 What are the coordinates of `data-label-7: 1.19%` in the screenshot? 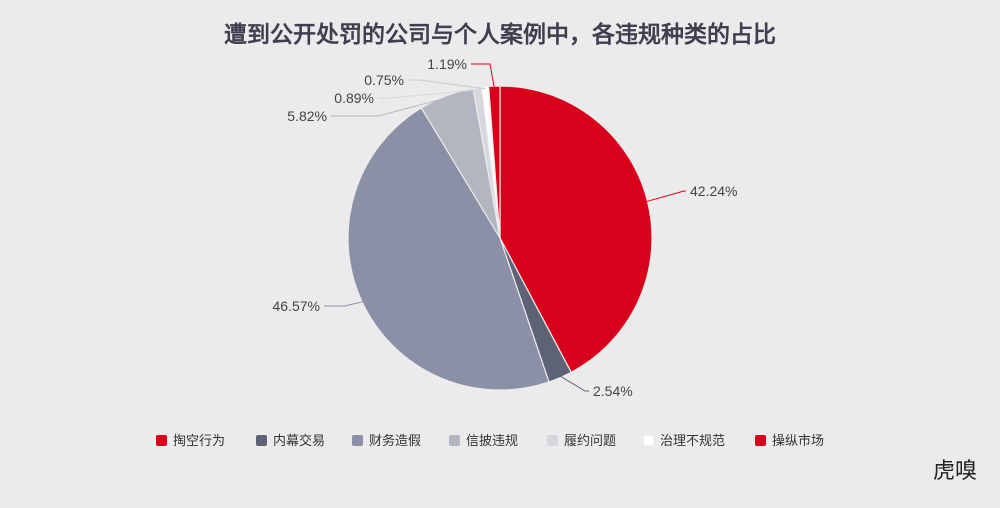 It's located at (447, 64).